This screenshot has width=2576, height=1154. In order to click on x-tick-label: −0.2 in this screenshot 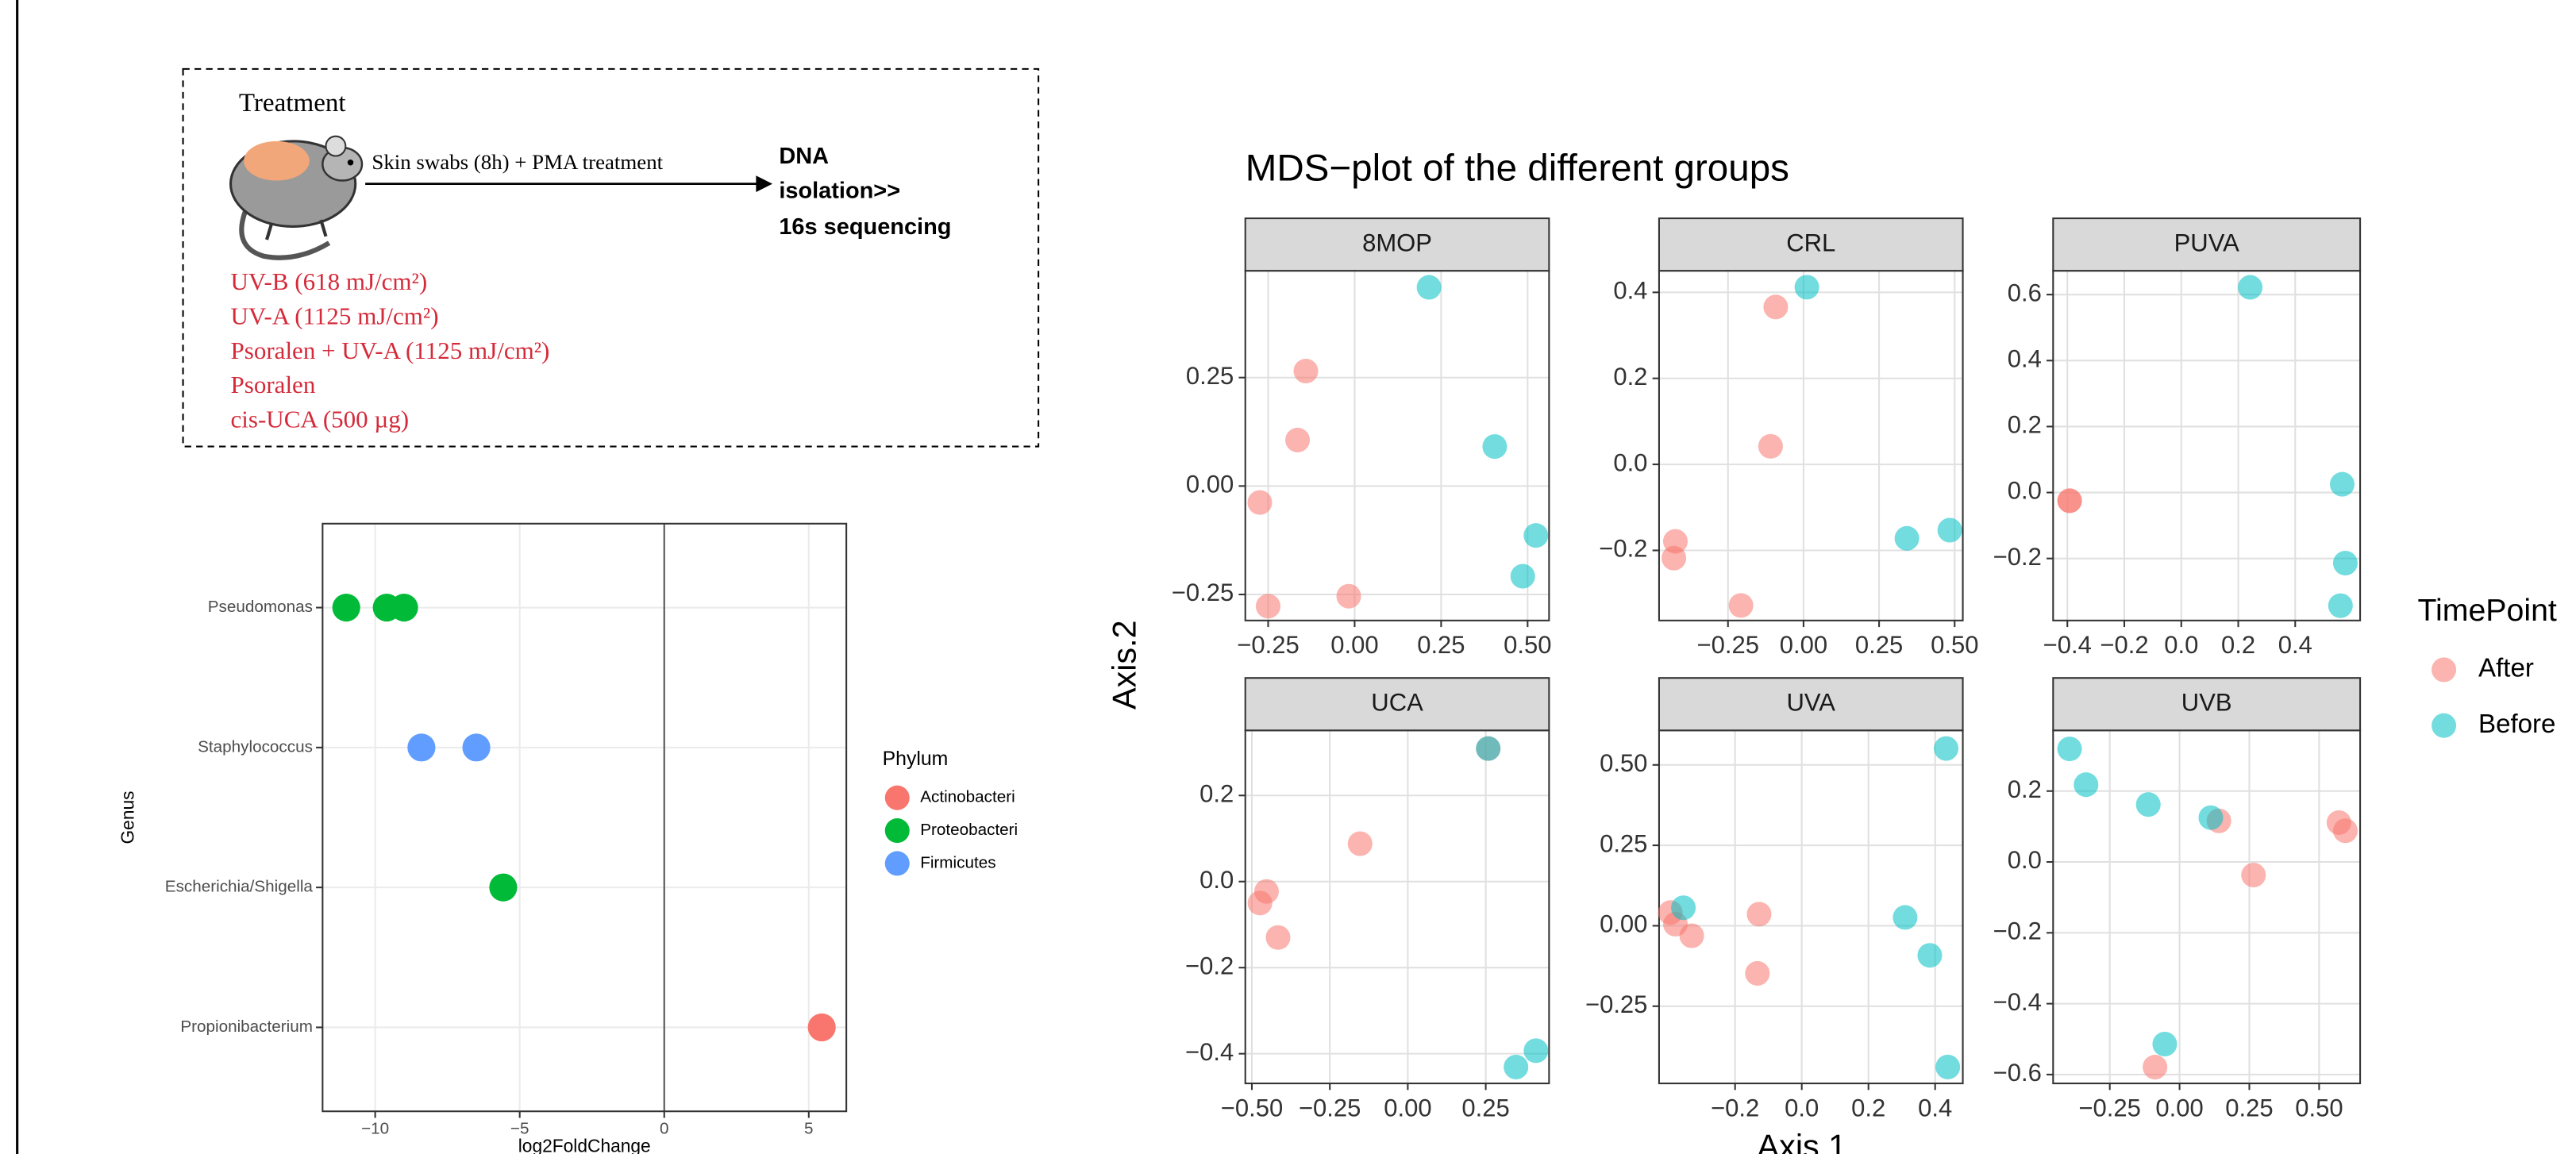, I will do `click(2124, 645)`.